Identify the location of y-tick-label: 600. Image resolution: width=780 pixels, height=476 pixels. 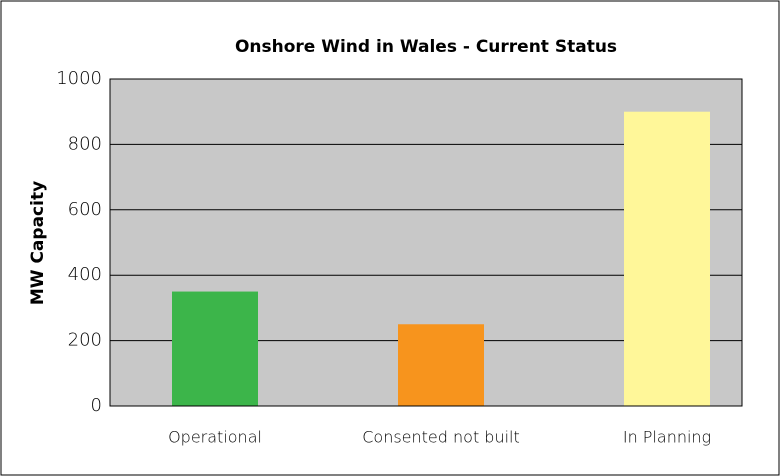
(85, 209).